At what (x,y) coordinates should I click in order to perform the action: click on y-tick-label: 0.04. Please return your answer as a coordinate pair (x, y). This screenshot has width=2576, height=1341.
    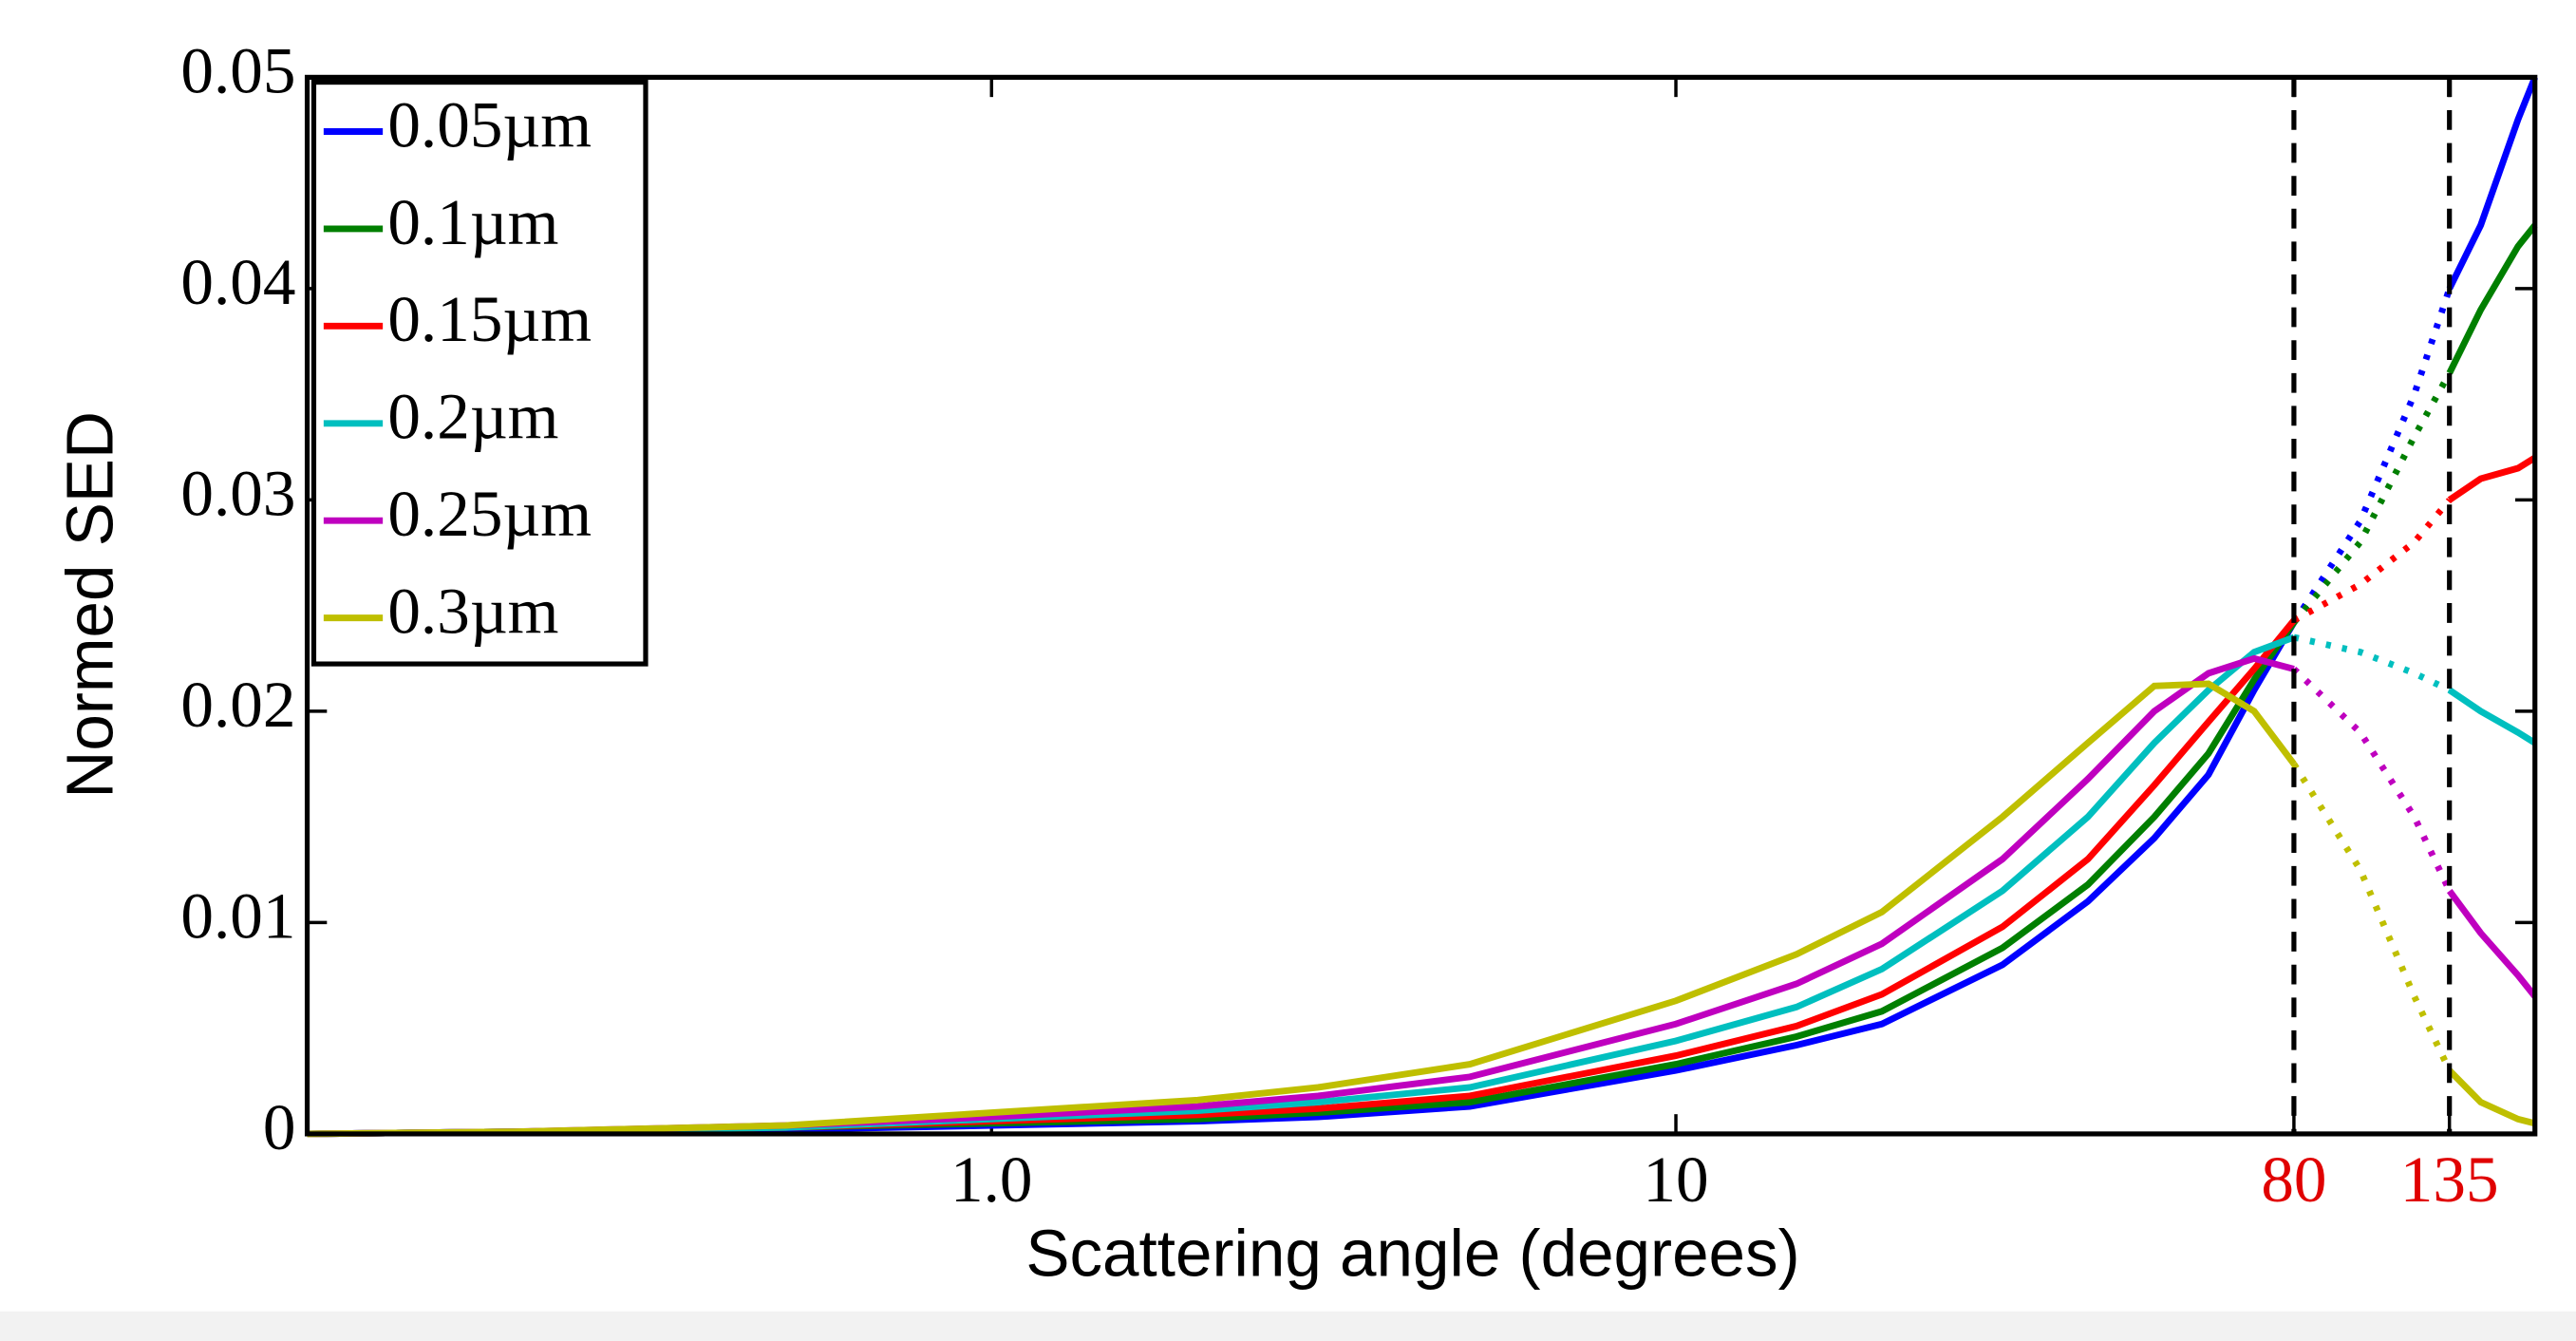
    Looking at the image, I should click on (237, 282).